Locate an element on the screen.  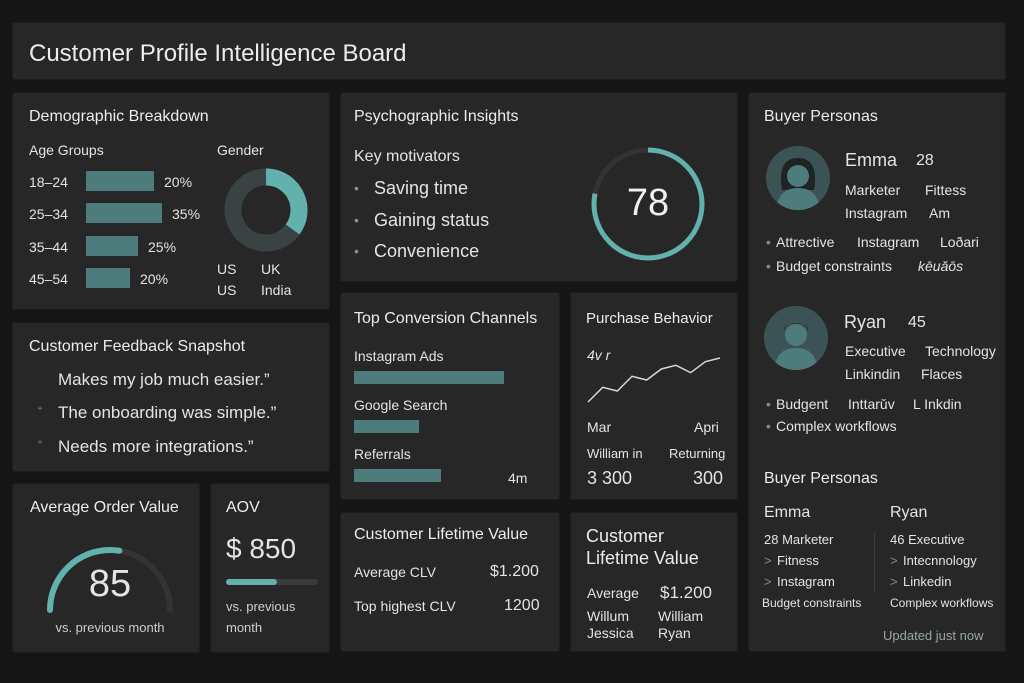
clv-title: Customer Lifetime Value is located at coordinates (441, 534).